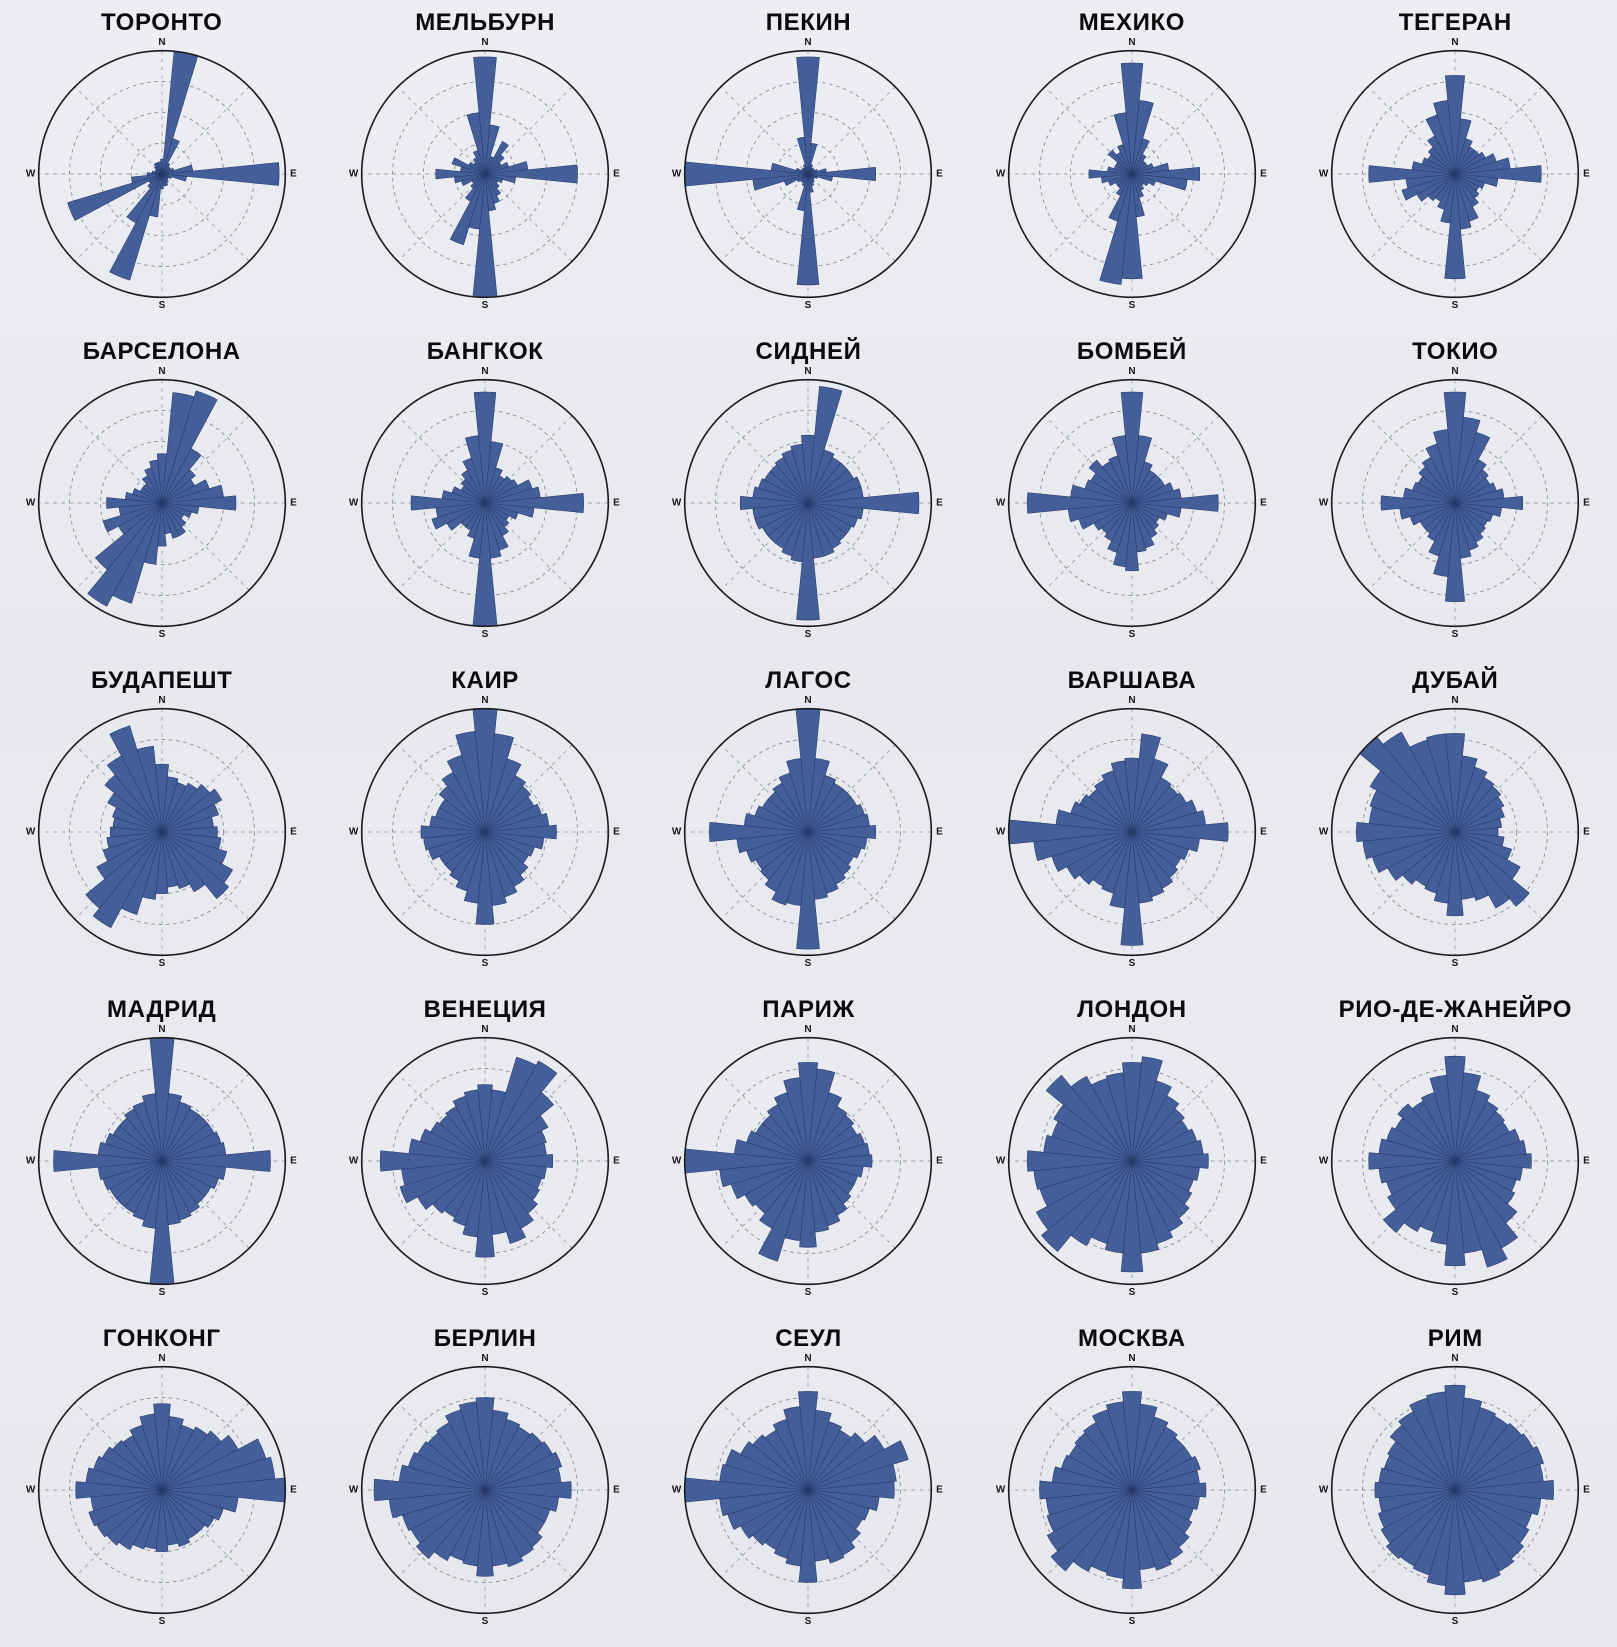 The image size is (1617, 1647). I want to click on rose-cell: ДУБАЙ N E S W, so click(1455, 822).